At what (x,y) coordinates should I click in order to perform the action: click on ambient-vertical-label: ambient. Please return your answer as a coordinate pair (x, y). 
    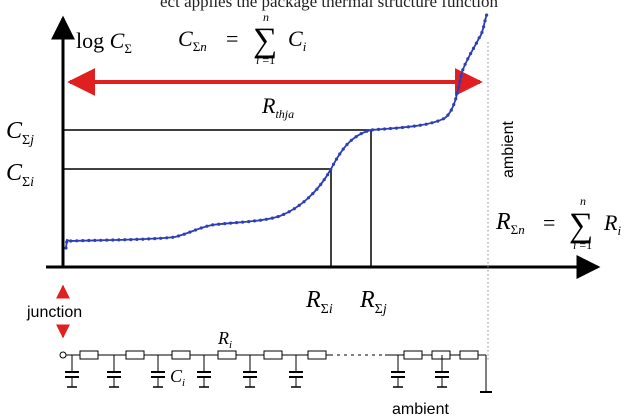
    Looking at the image, I should click on (508, 149).